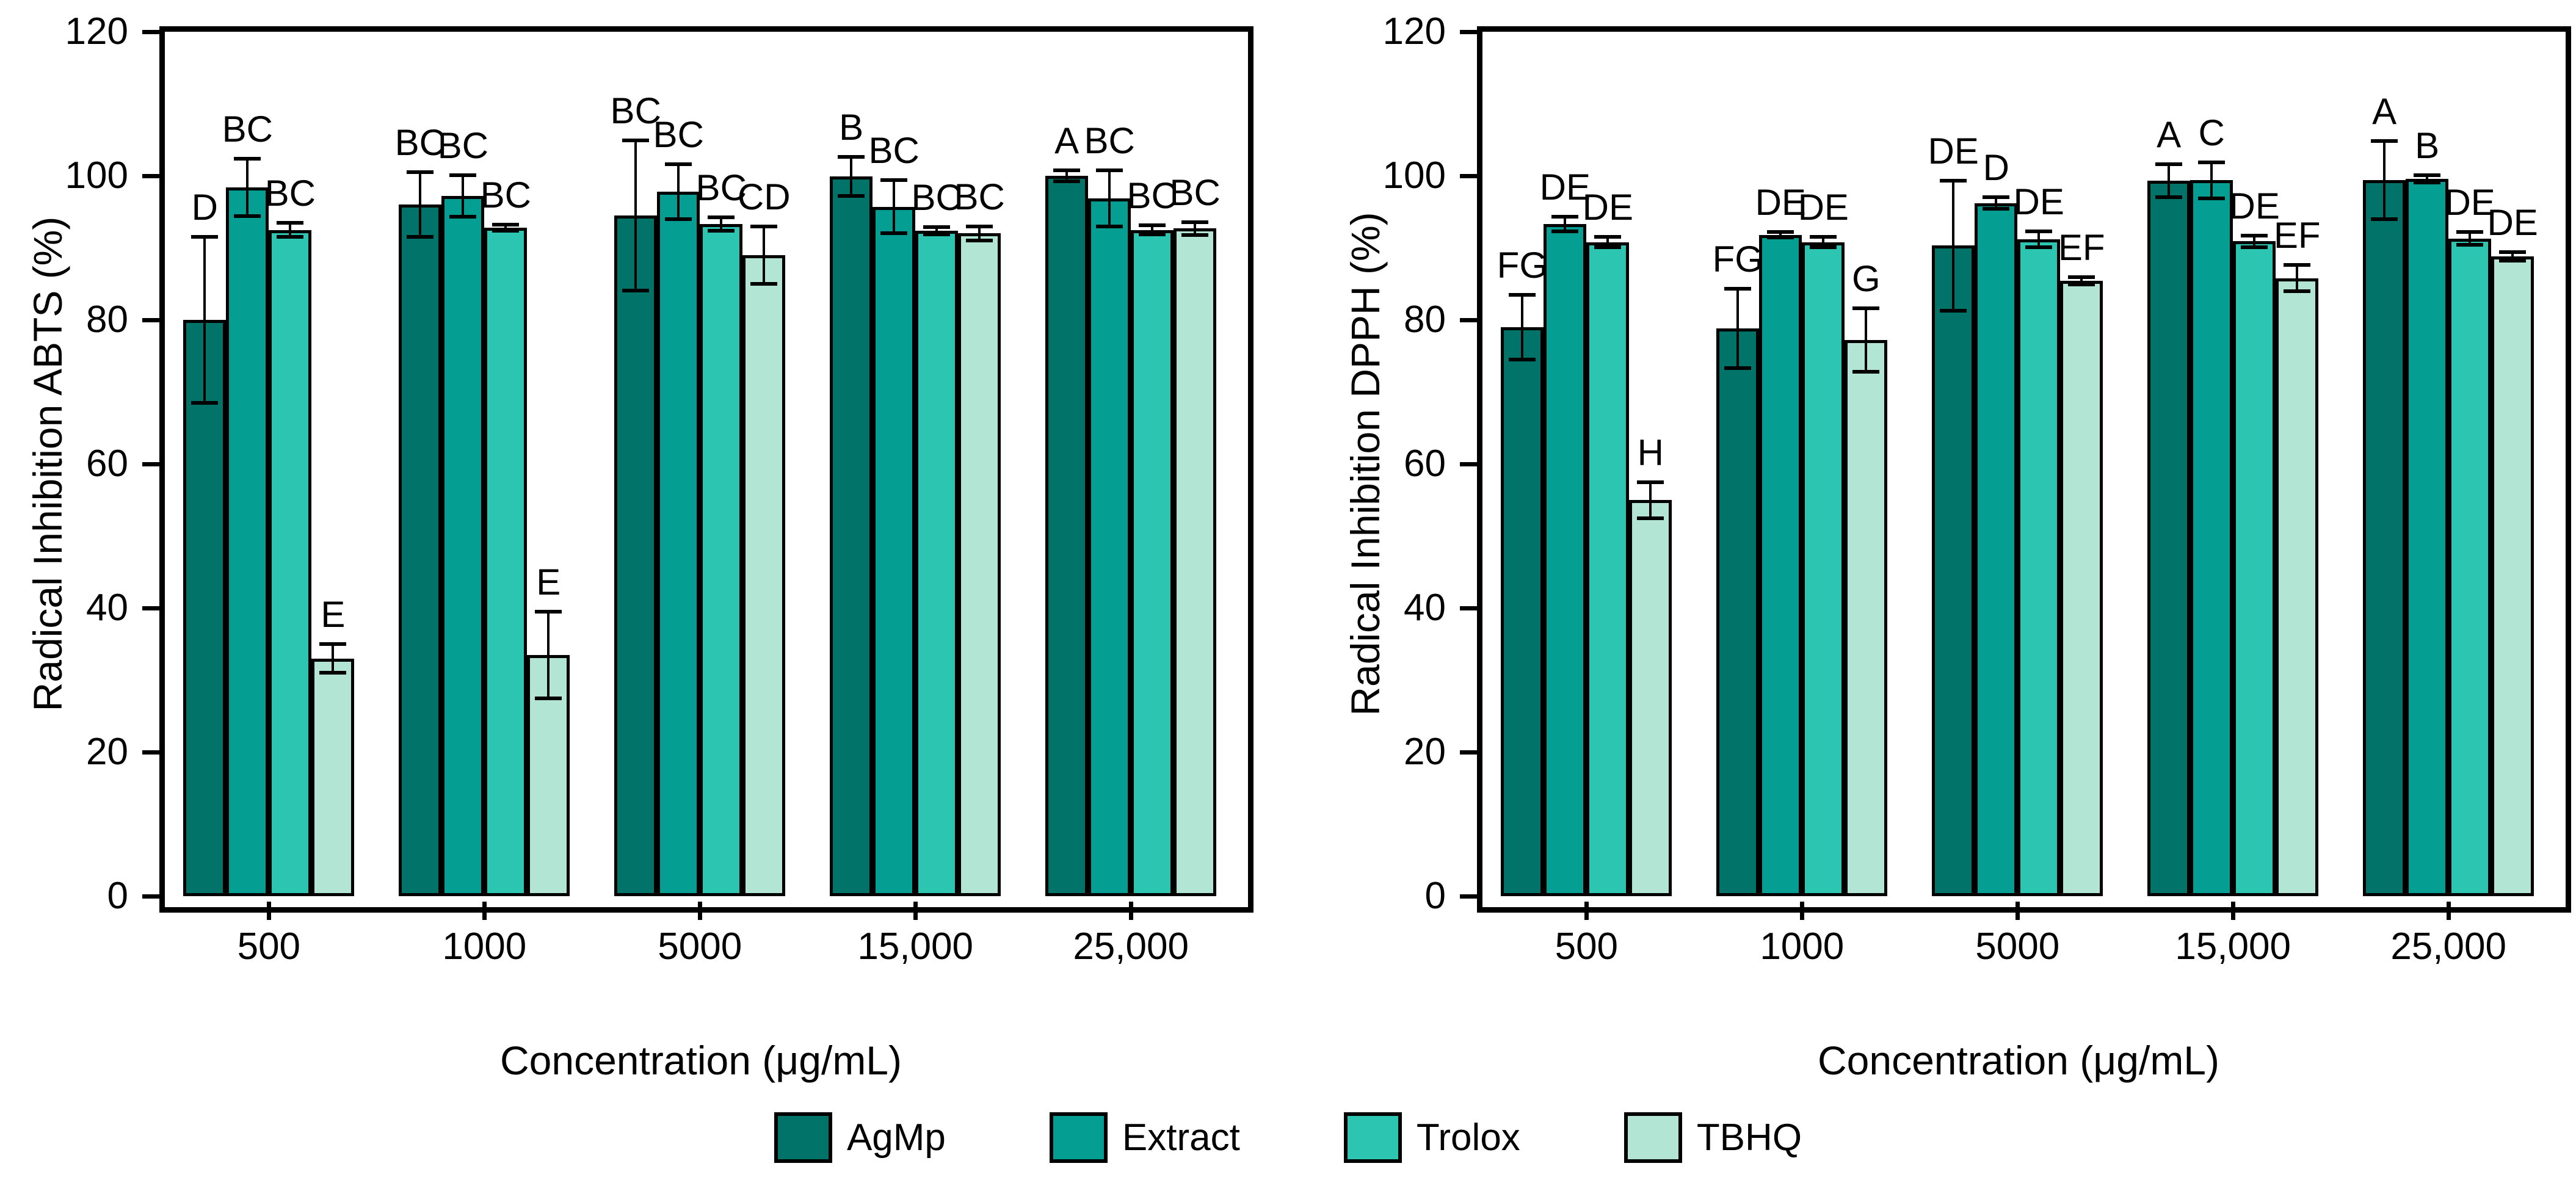 The height and width of the screenshot is (1191, 2576). What do you see at coordinates (2469, 202) in the screenshot?
I see `significance-label-Trolox-25,000: DE` at bounding box center [2469, 202].